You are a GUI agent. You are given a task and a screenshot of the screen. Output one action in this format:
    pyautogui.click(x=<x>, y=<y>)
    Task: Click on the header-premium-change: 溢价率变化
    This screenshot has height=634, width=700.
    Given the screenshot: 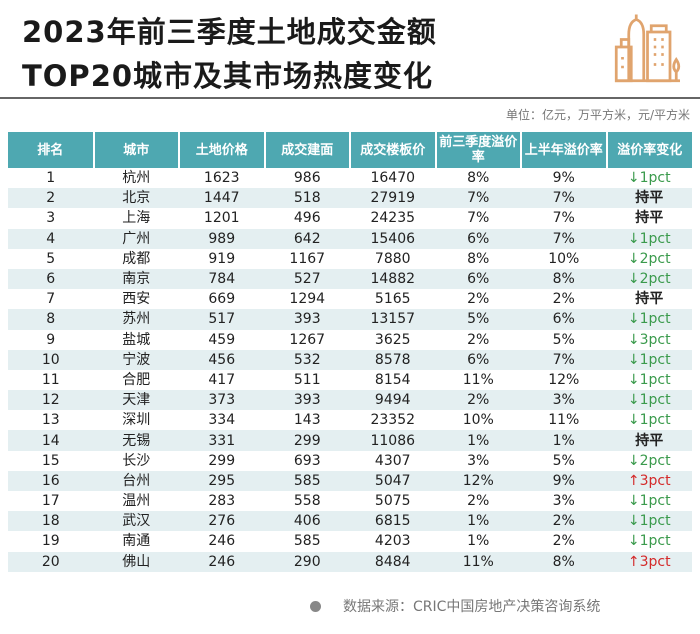 What is the action you would take?
    pyautogui.click(x=648, y=150)
    